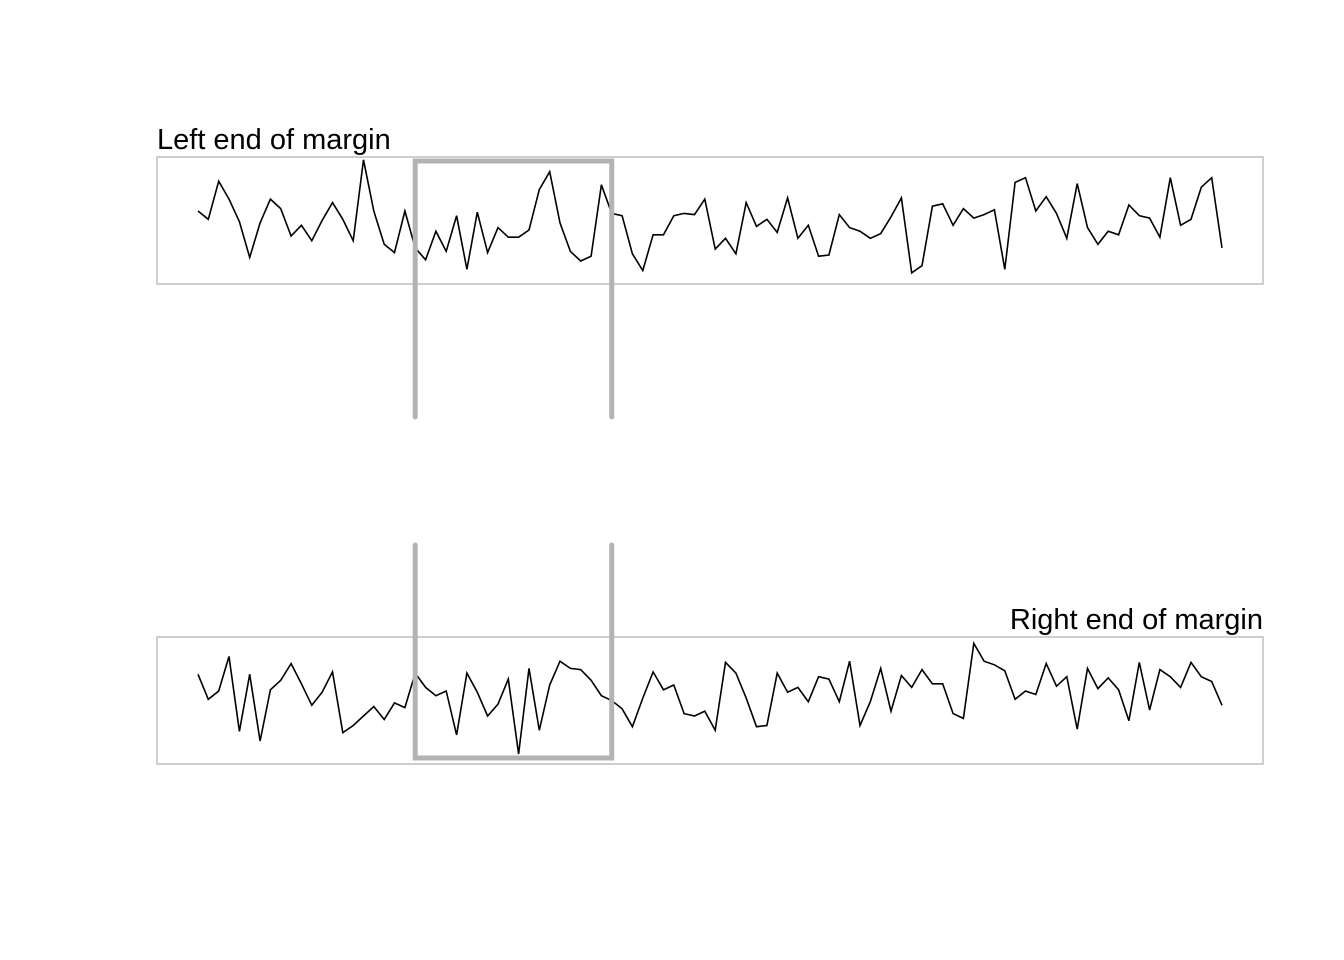 Image resolution: width=1344 pixels, height=960 pixels. What do you see at coordinates (274, 140) in the screenshot?
I see `panel-title: Left end of margin` at bounding box center [274, 140].